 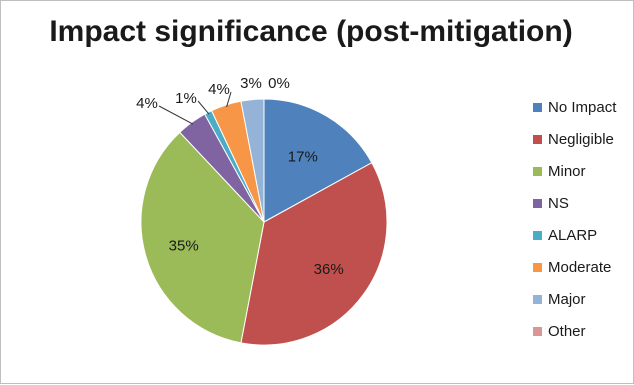 I want to click on legend-item-ns: NS, so click(x=574, y=203).